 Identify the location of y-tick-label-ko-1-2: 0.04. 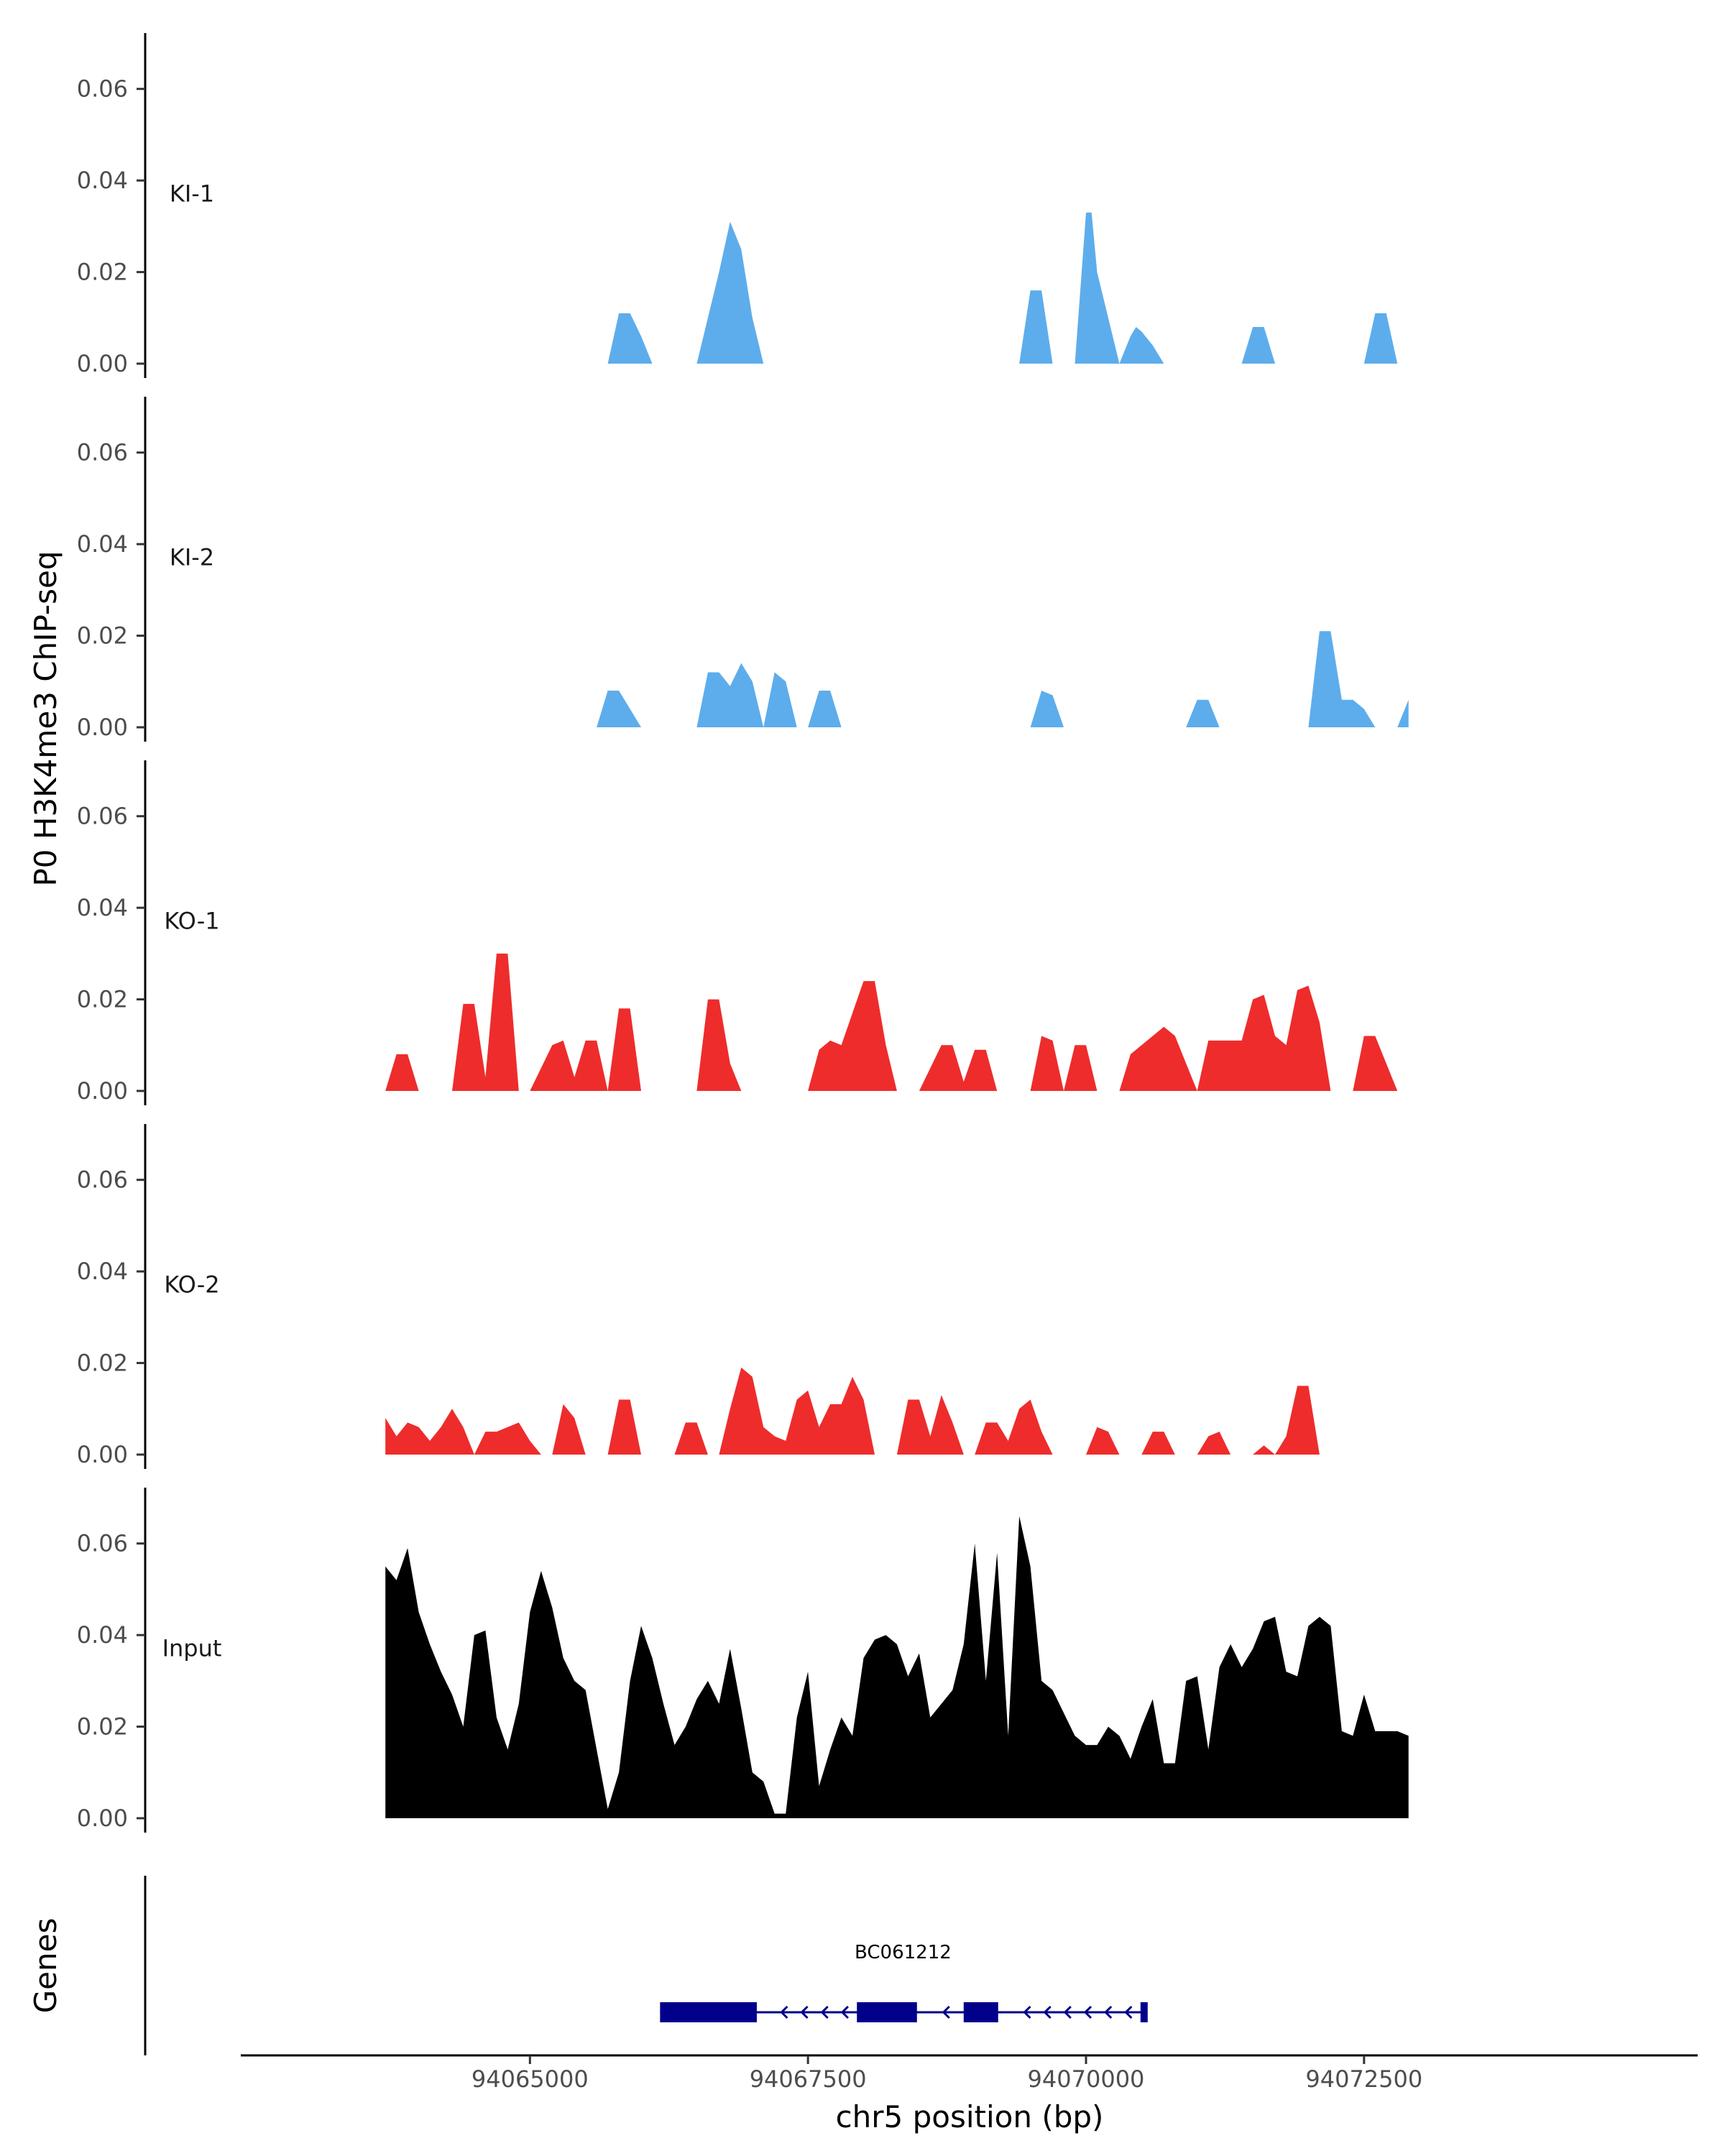
(102, 907).